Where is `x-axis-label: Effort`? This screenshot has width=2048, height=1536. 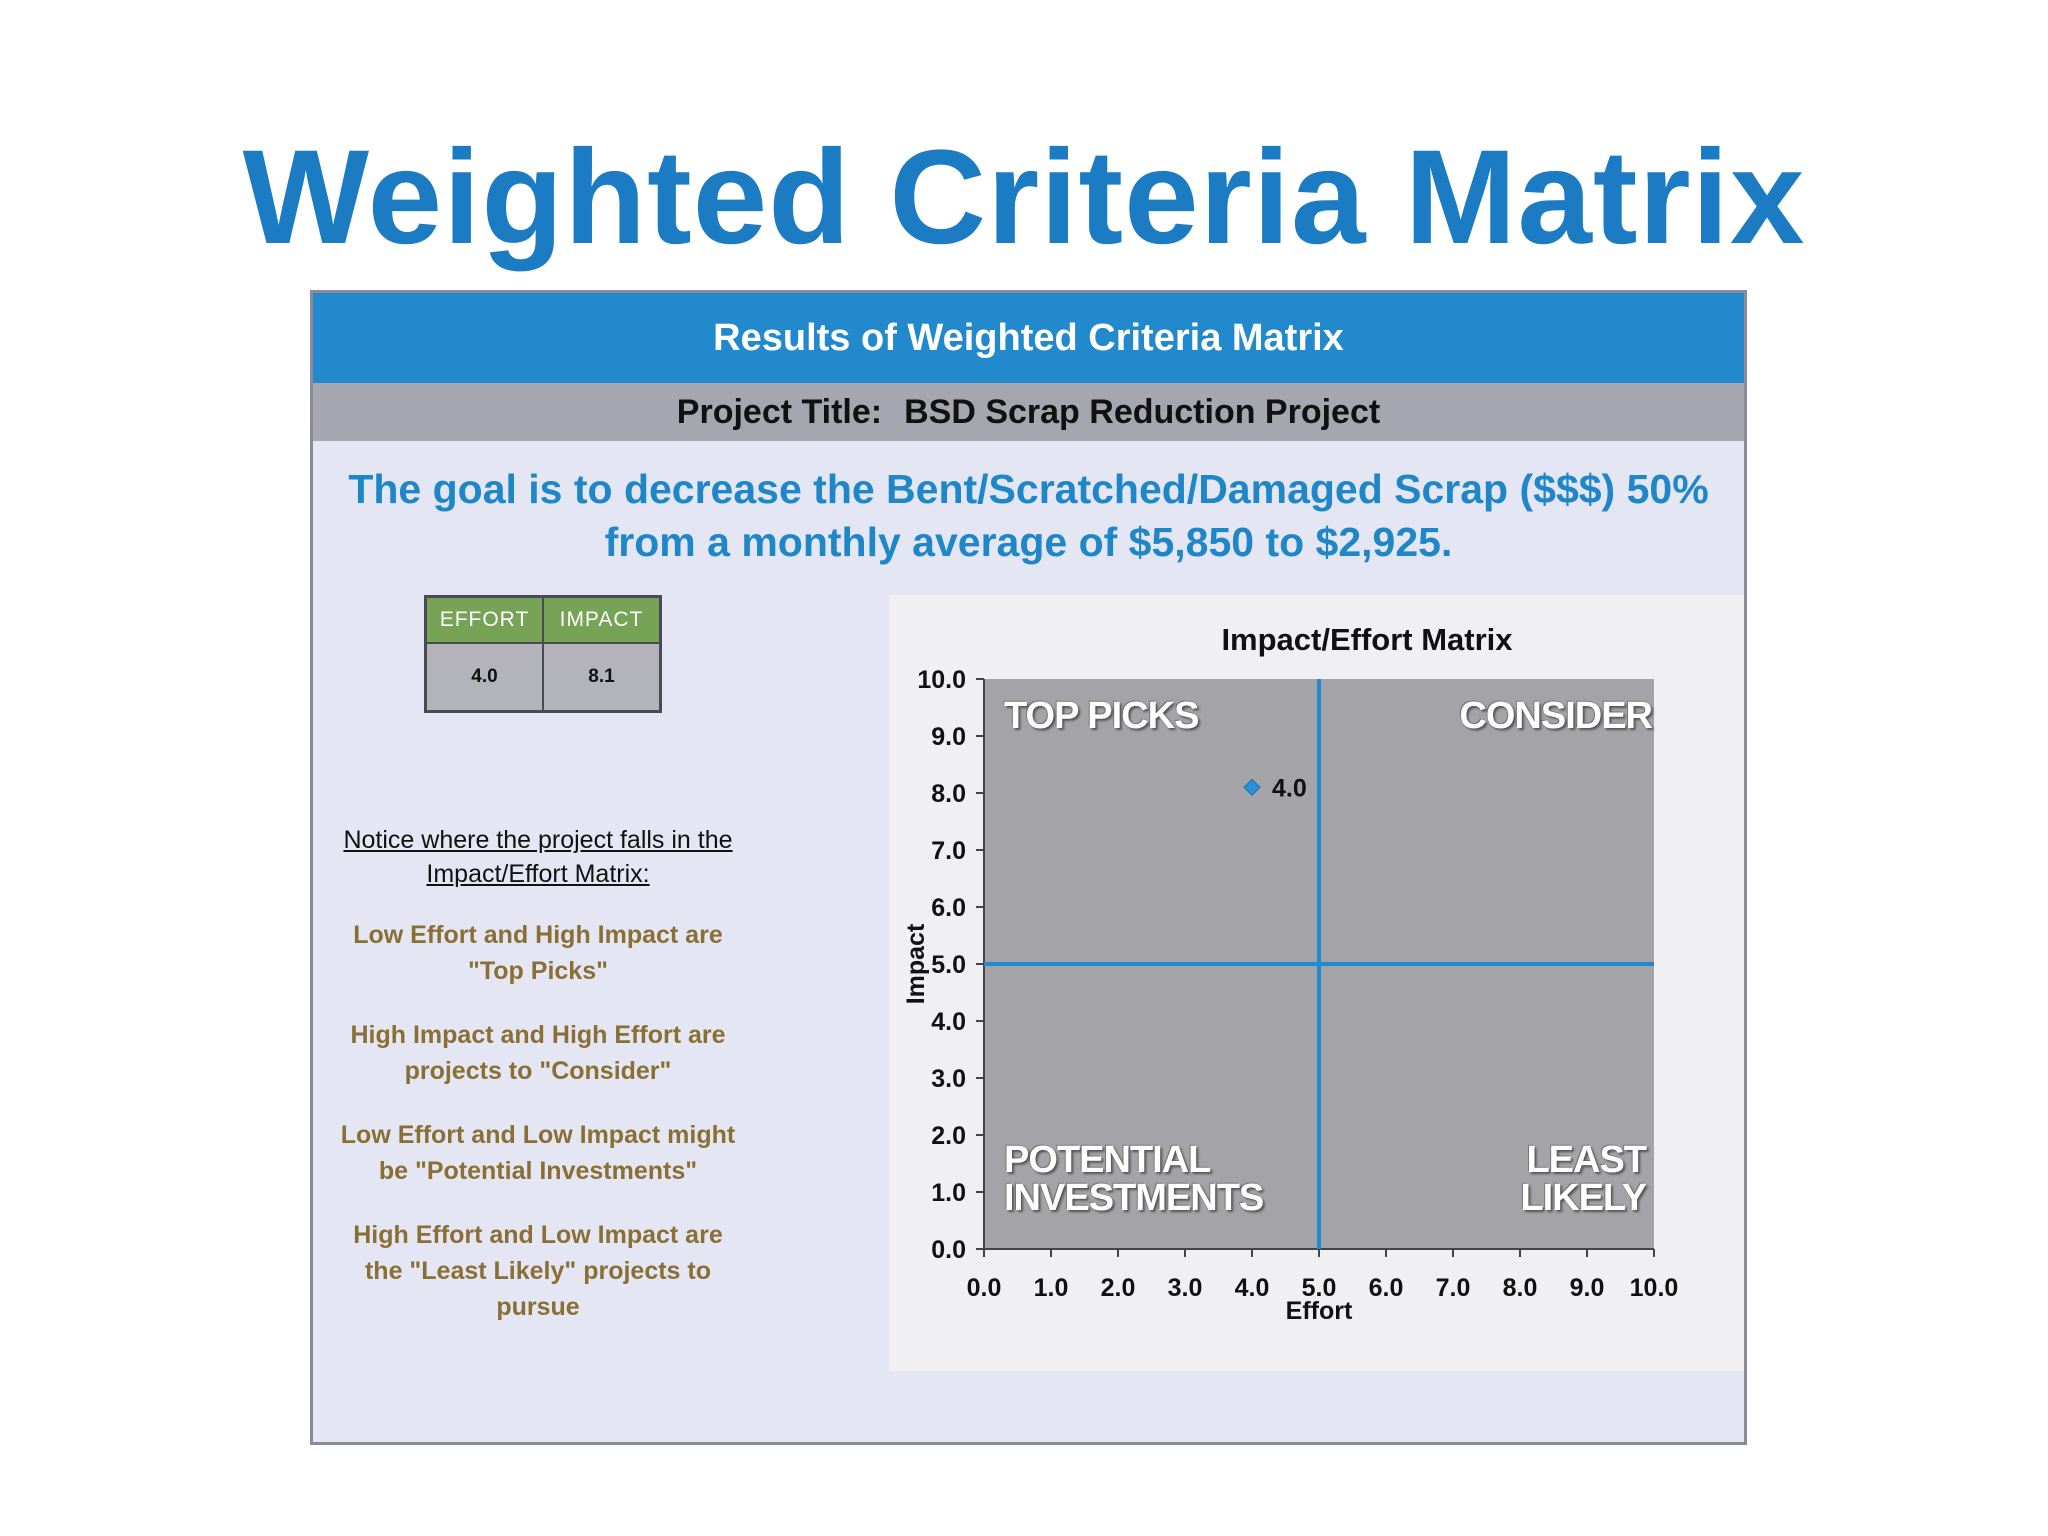
x-axis-label: Effort is located at coordinates (1319, 1311).